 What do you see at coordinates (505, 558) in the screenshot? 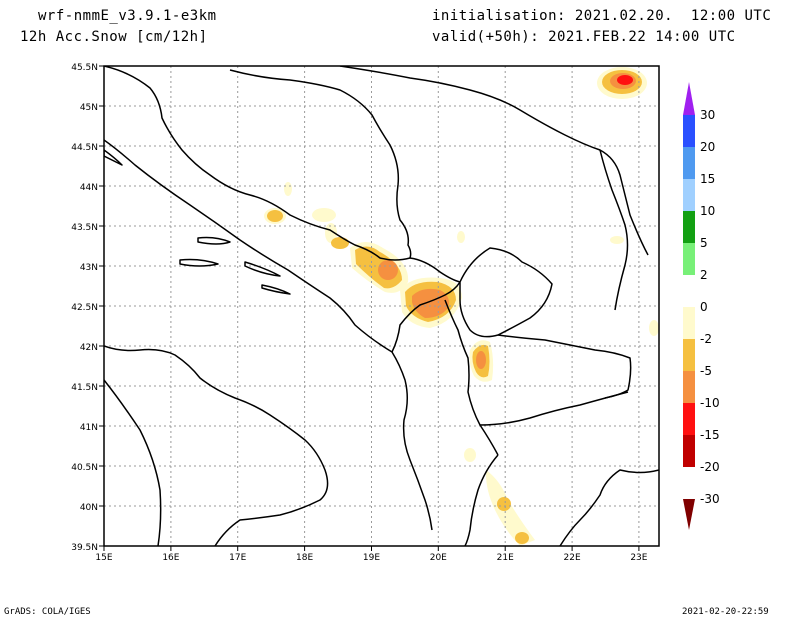
I see `lon-label: 21E` at bounding box center [505, 558].